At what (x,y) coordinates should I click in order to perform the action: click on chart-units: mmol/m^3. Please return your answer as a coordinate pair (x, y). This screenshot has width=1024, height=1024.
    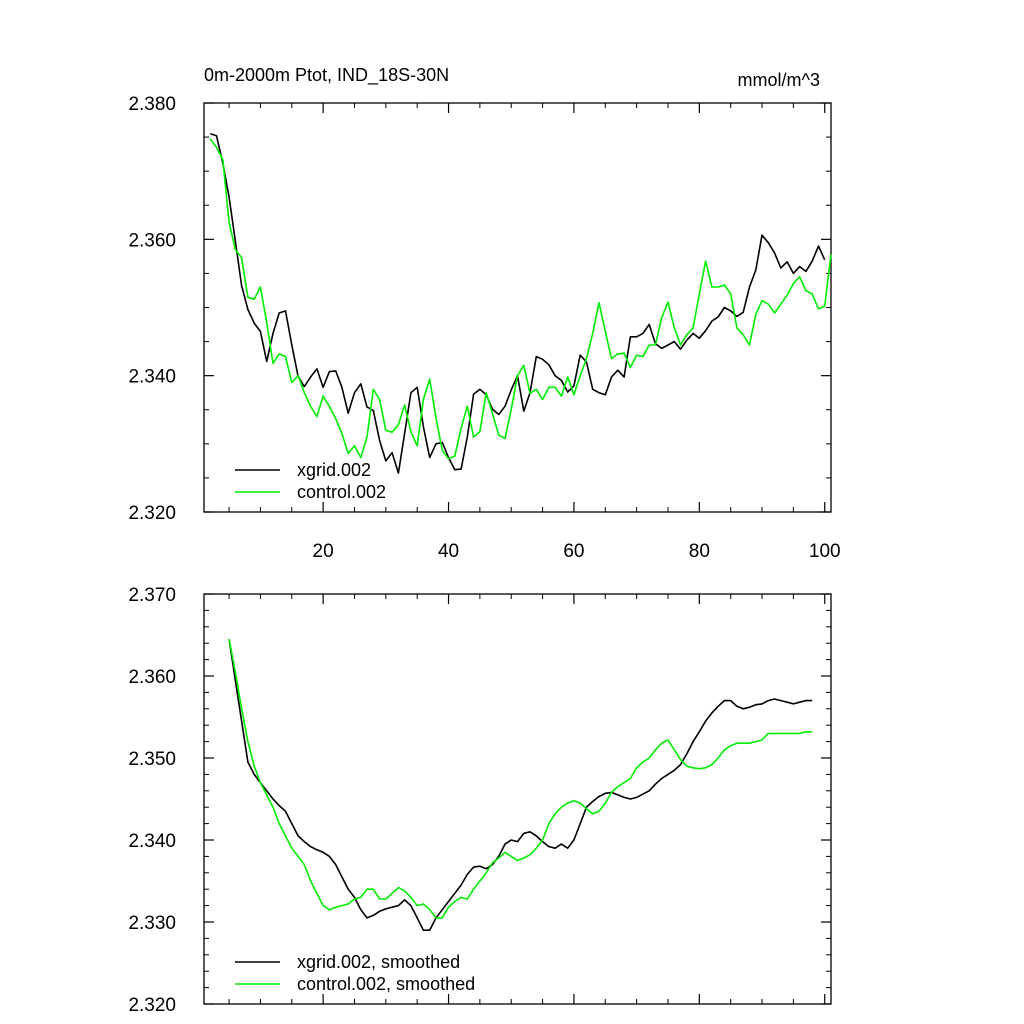
    Looking at the image, I should click on (779, 80).